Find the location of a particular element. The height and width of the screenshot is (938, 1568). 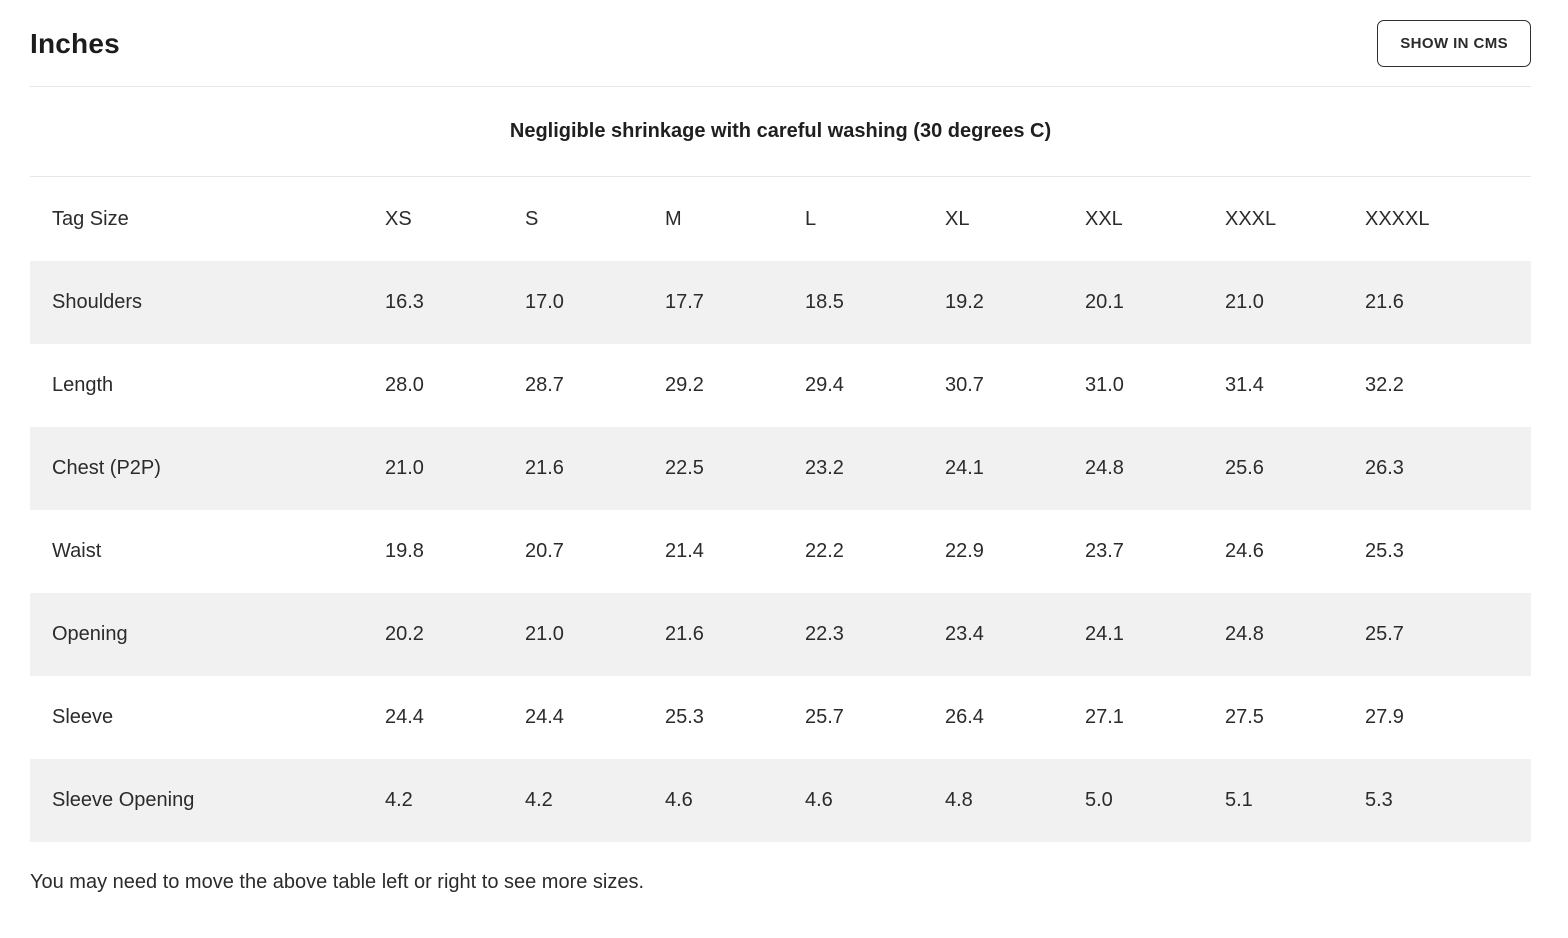

size-header-row: Tag Size XS S M L XL XXL XXXL XXXXL is located at coordinates (780, 219).